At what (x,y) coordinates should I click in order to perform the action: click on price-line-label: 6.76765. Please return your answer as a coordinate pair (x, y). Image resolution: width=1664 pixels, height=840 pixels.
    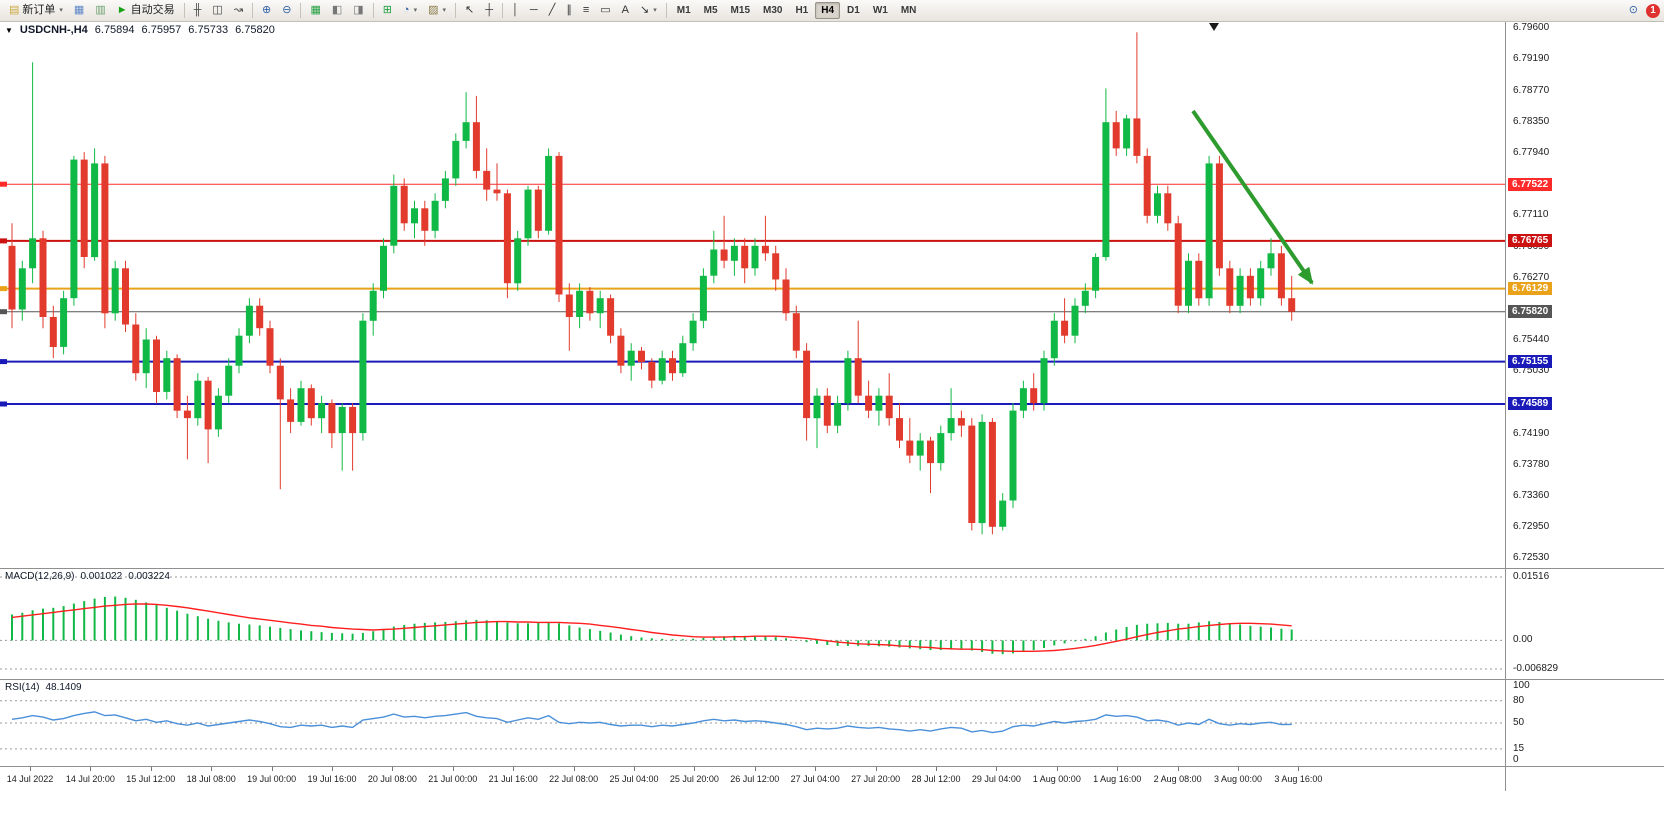
    Looking at the image, I should click on (1530, 241).